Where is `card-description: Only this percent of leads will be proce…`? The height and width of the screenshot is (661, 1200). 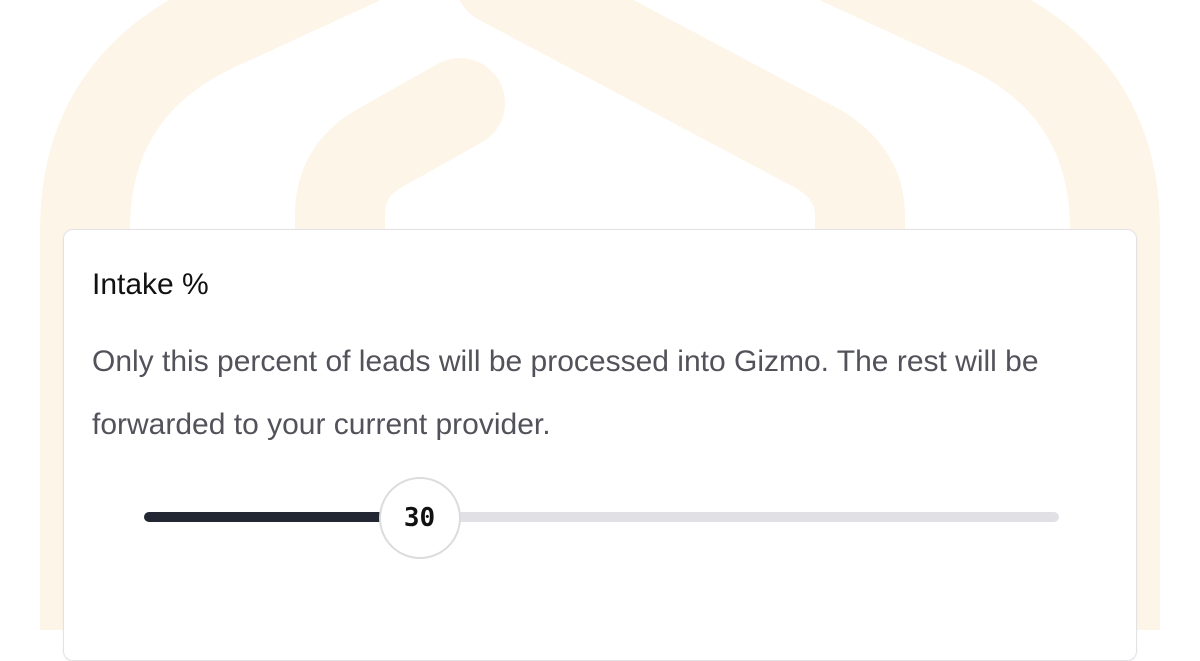 card-description: Only this percent of leads will be proce… is located at coordinates (565, 393).